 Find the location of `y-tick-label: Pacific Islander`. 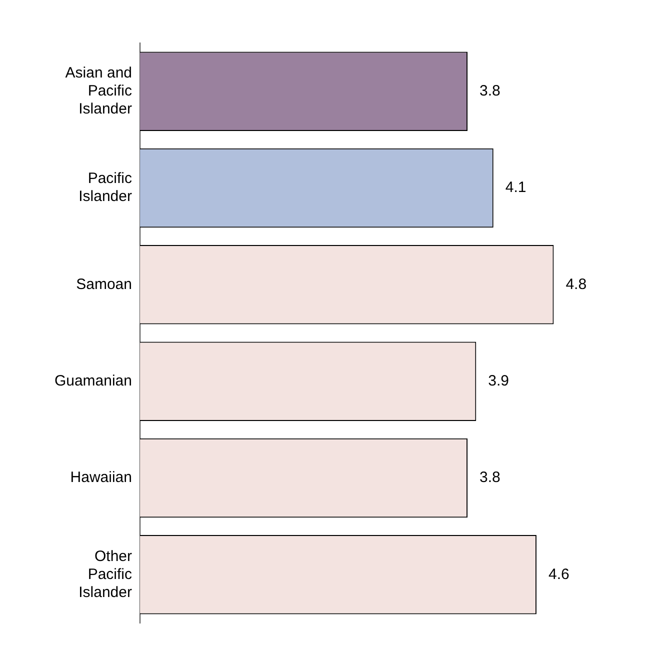

y-tick-label: Pacific Islander is located at coordinates (105, 188).